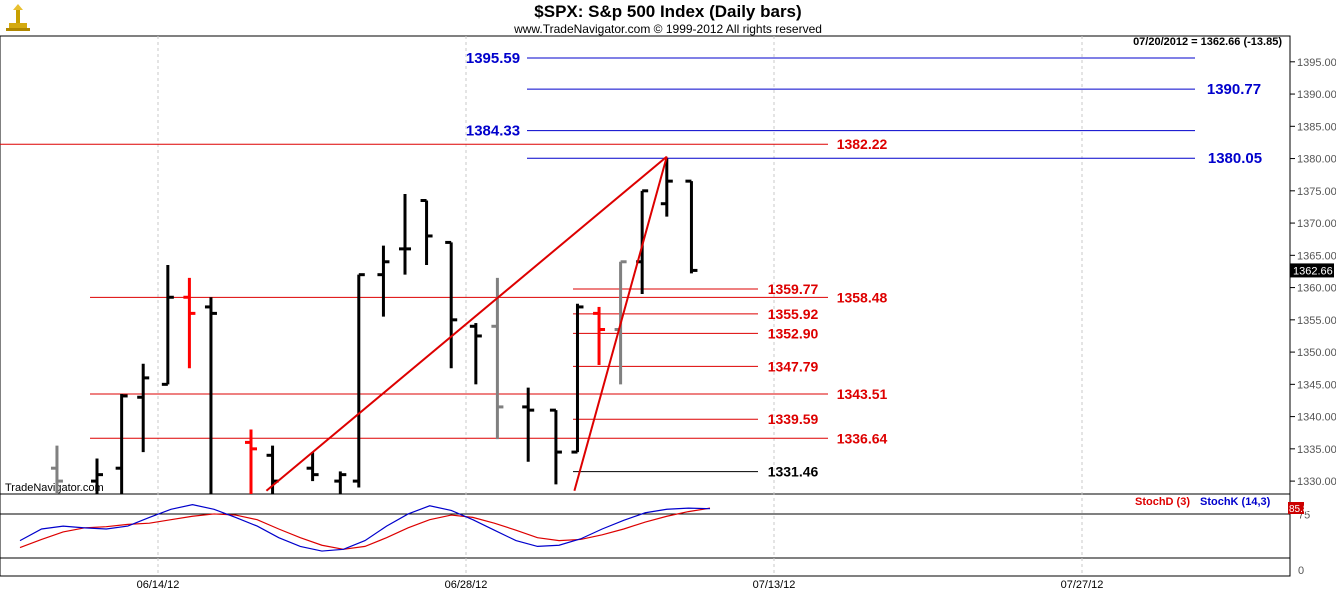  Describe the element at coordinates (1316, 63) in the screenshot. I see `y-tick-label: 1395.00` at that location.